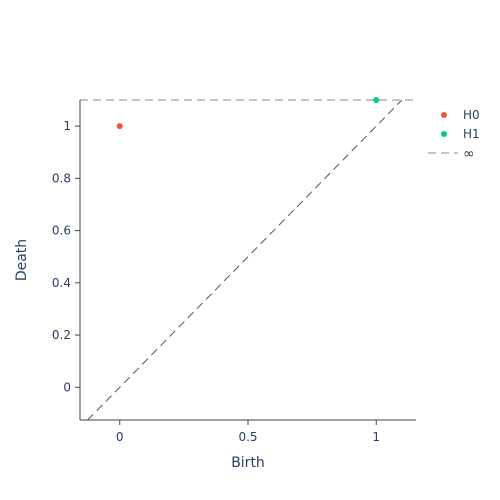  I want to click on x-ticks: 0 0.5 1, so click(248, 432).